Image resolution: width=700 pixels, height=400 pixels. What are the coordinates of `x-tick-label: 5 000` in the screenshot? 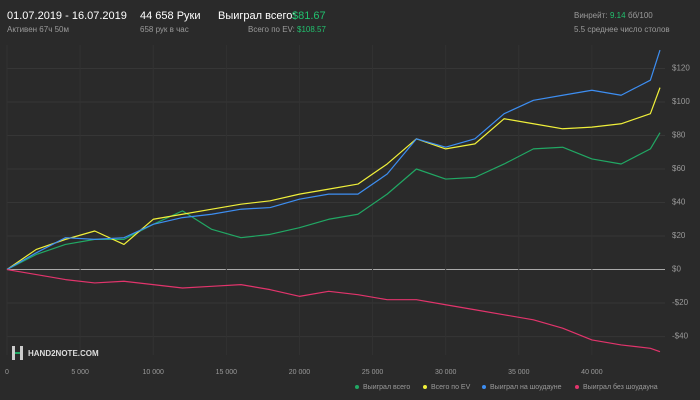 It's located at (80, 372).